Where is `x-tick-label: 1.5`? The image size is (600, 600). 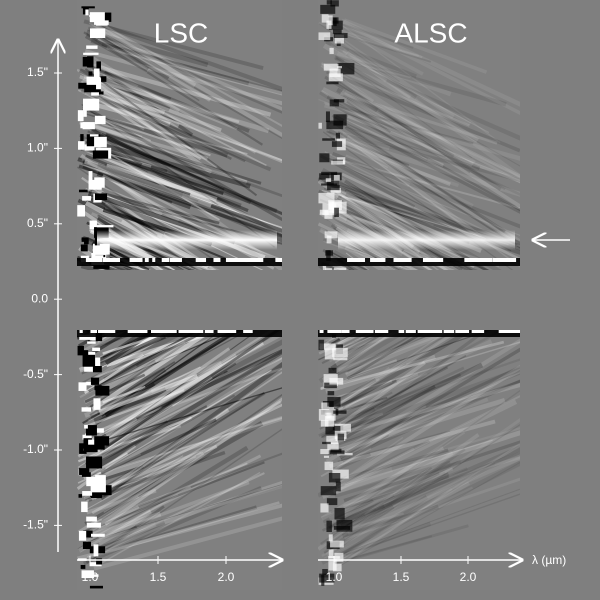
x-tick-label: 1.5 is located at coordinates (158, 577).